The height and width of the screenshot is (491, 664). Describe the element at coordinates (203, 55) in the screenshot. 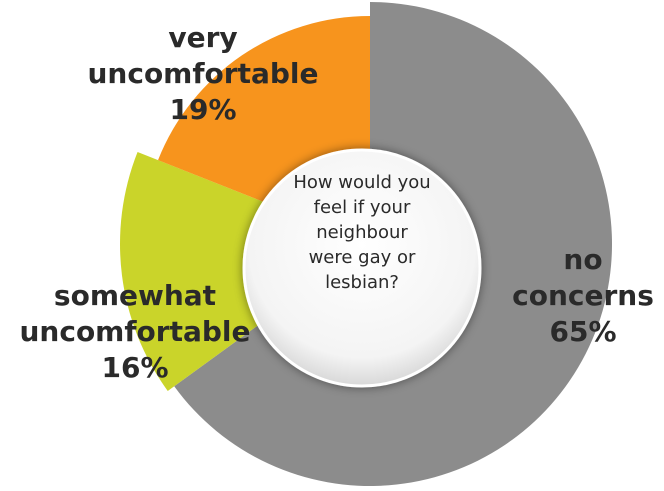

I see `category-label: very uncomfortable` at that location.